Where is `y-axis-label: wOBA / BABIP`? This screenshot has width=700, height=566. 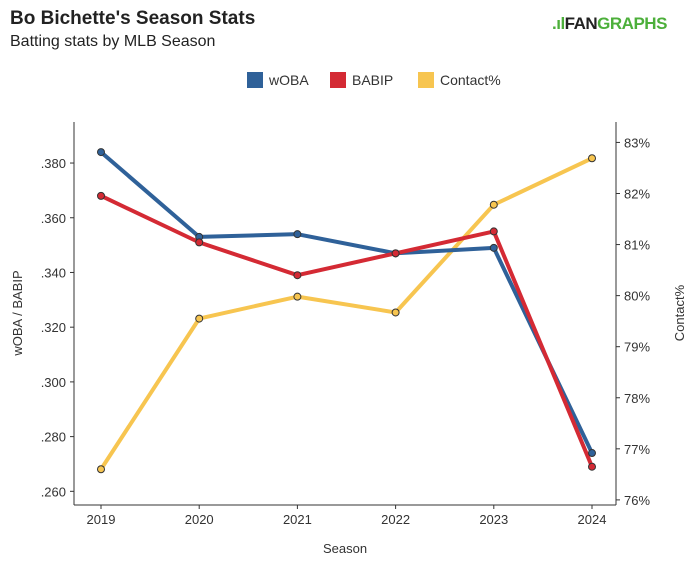
y-axis-label: wOBA / BABIP is located at coordinates (17, 313).